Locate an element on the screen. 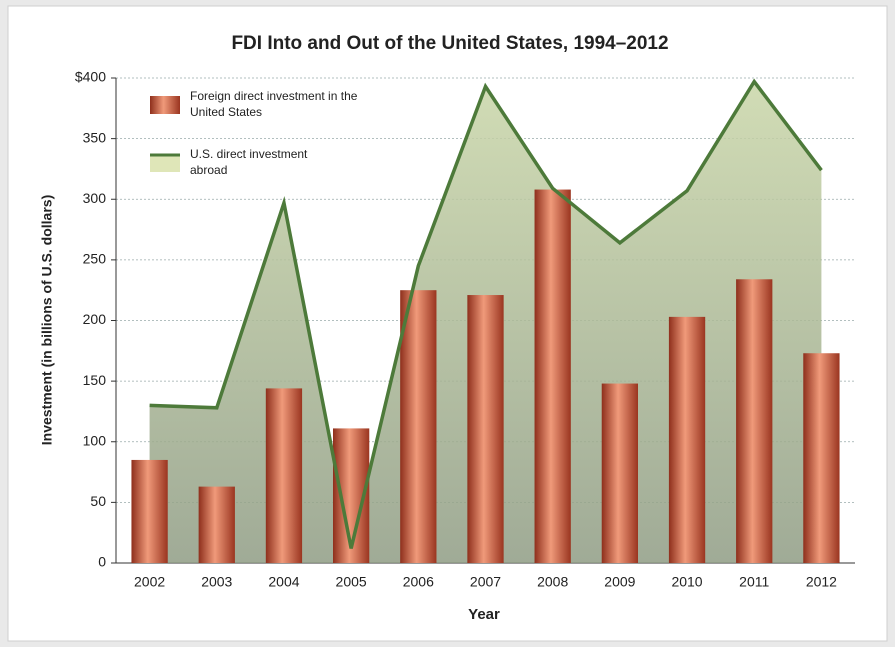 This screenshot has width=895, height=647. y-tick-label: 100 is located at coordinates (95, 440).